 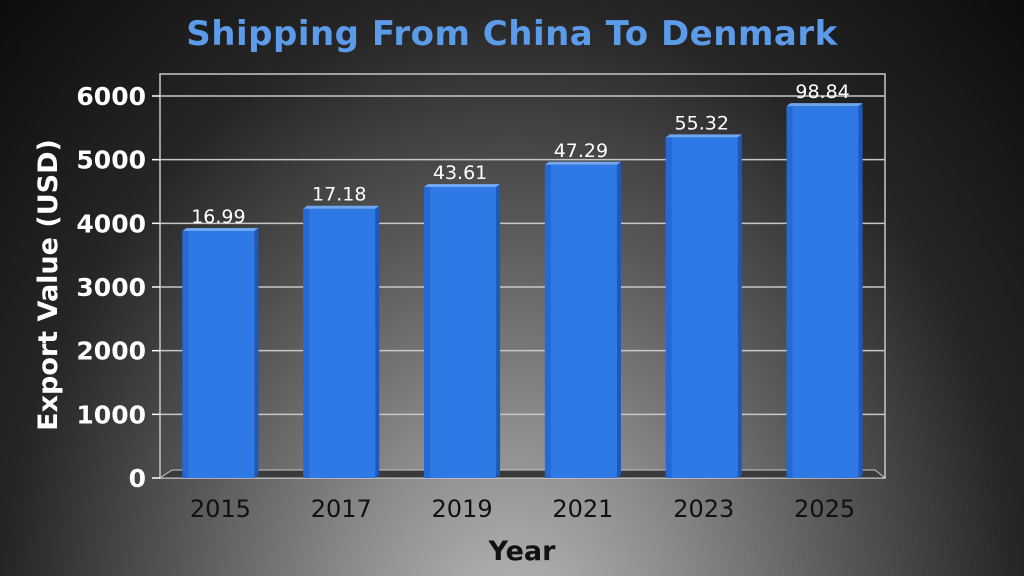 I want to click on chart-floor, so click(x=522, y=474).